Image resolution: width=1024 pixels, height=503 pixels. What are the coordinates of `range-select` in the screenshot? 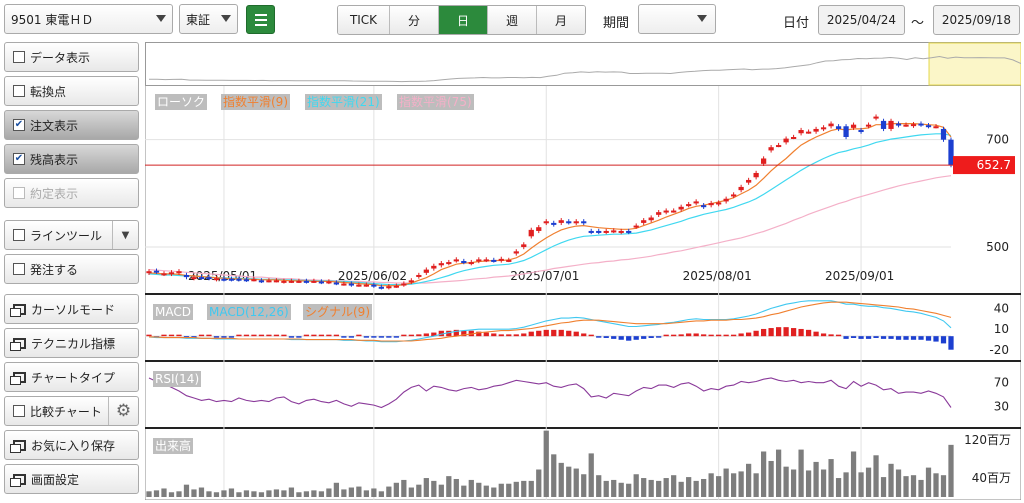 It's located at (677, 19).